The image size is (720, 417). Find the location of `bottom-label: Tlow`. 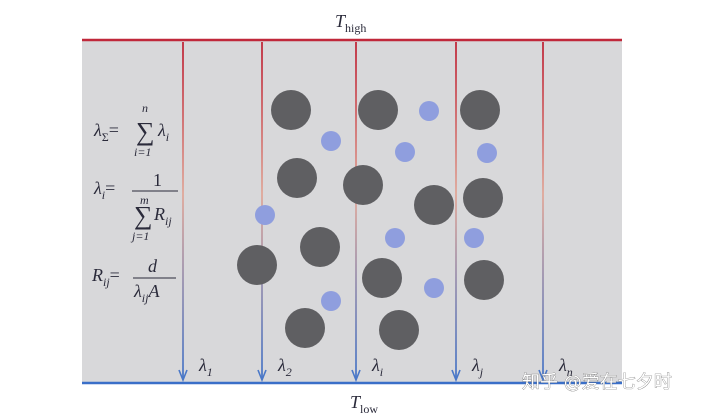

bottom-label: Tlow is located at coordinates (364, 404).